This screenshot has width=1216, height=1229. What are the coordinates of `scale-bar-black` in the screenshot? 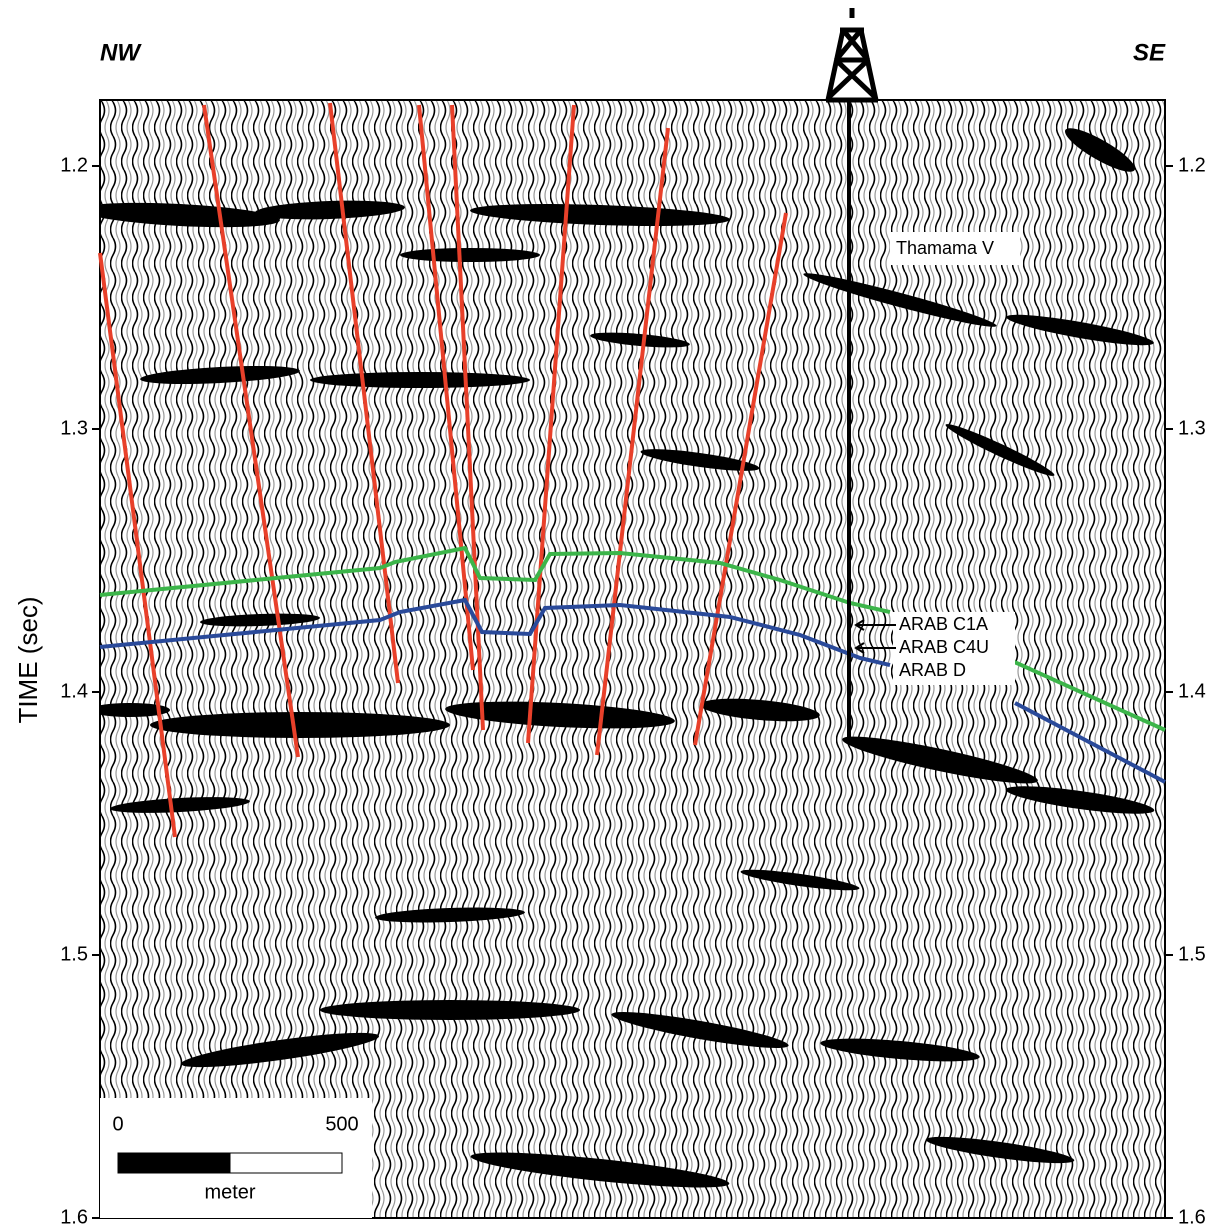 It's located at (174, 1163).